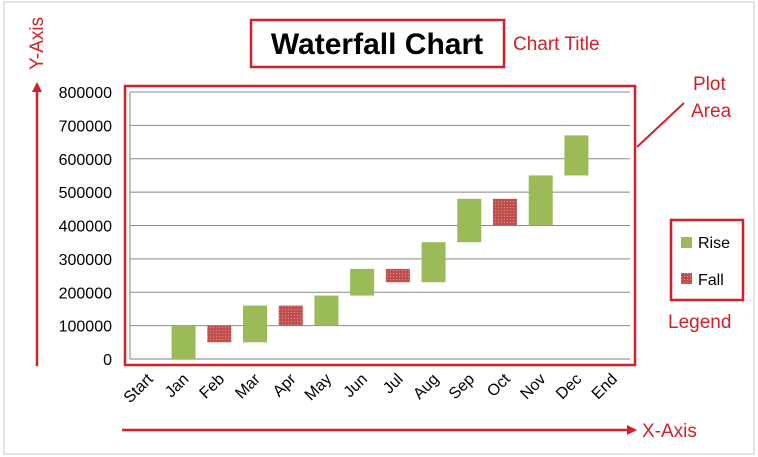 Image resolution: width=758 pixels, height=457 pixels. What do you see at coordinates (37, 43) in the screenshot?
I see `y-axis-annotation: Y-Axis` at bounding box center [37, 43].